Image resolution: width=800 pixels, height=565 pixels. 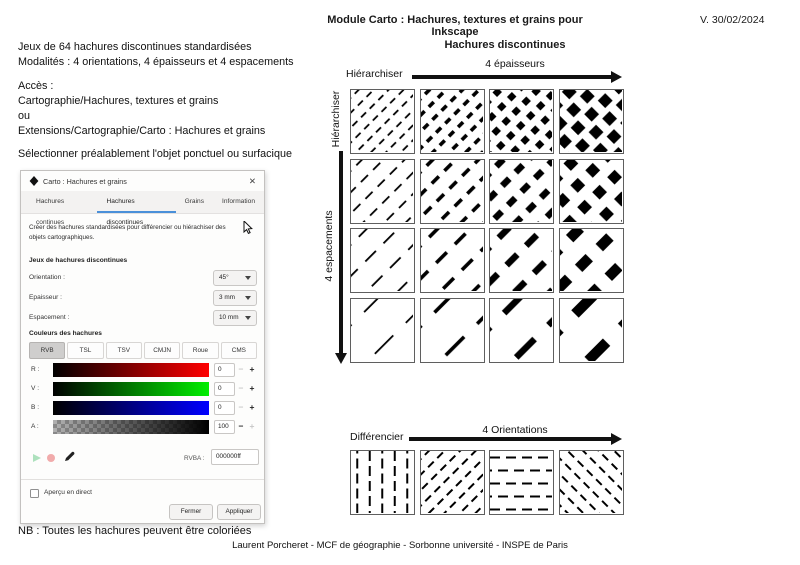 I want to click on slider-row-green: V : 0 − +, so click(x=142, y=389).